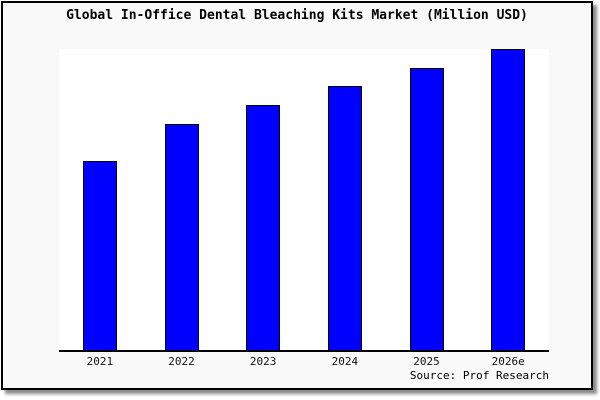 Image resolution: width=600 pixels, height=400 pixels. Describe the element at coordinates (181, 361) in the screenshot. I see `tick-label-2022: 2022` at that location.